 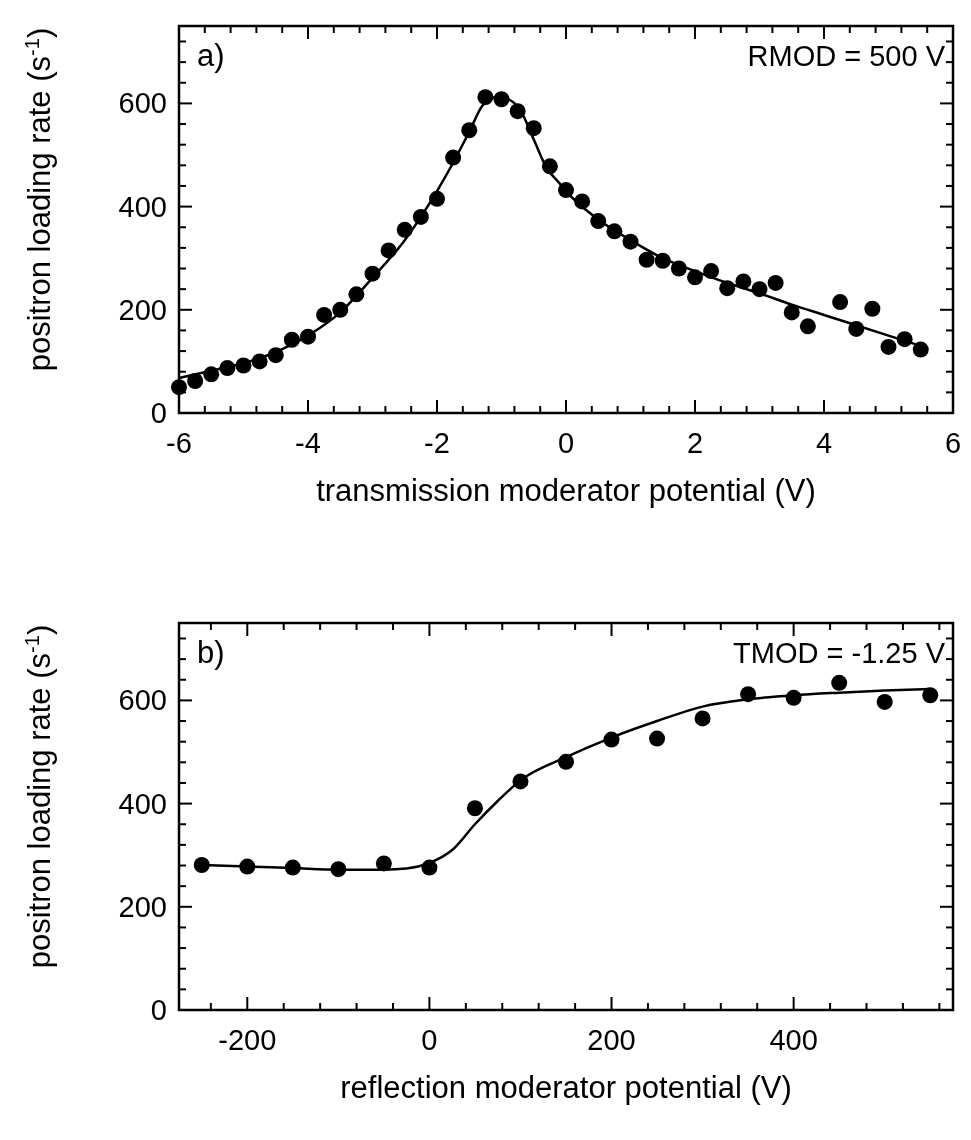 I want to click on x-tick-label: 6, so click(x=953, y=443).